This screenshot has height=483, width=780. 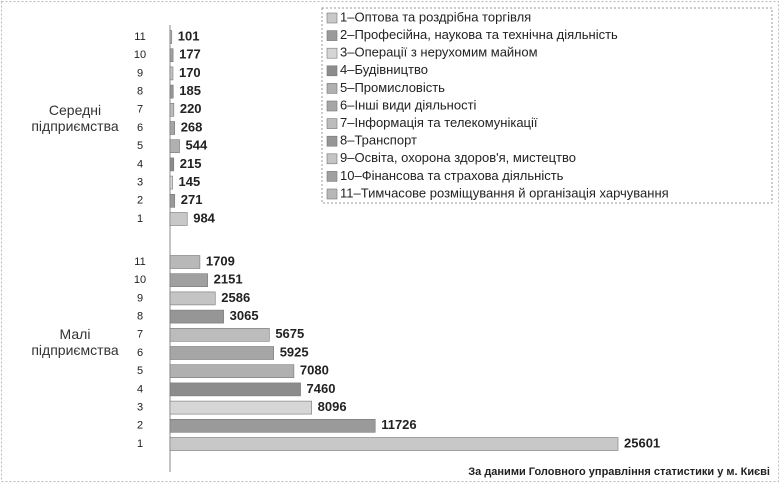 What do you see at coordinates (228, 279) in the screenshot?
I see `value-label: 2151` at bounding box center [228, 279].